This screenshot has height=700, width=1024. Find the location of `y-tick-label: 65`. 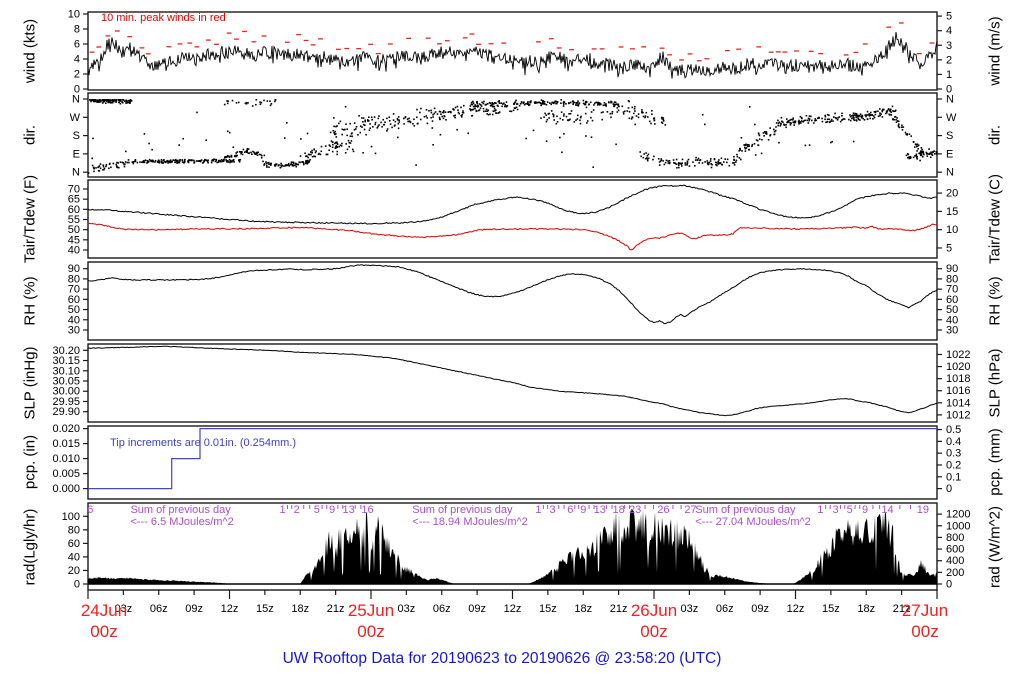

y-tick-label: 65 is located at coordinates (74, 200).